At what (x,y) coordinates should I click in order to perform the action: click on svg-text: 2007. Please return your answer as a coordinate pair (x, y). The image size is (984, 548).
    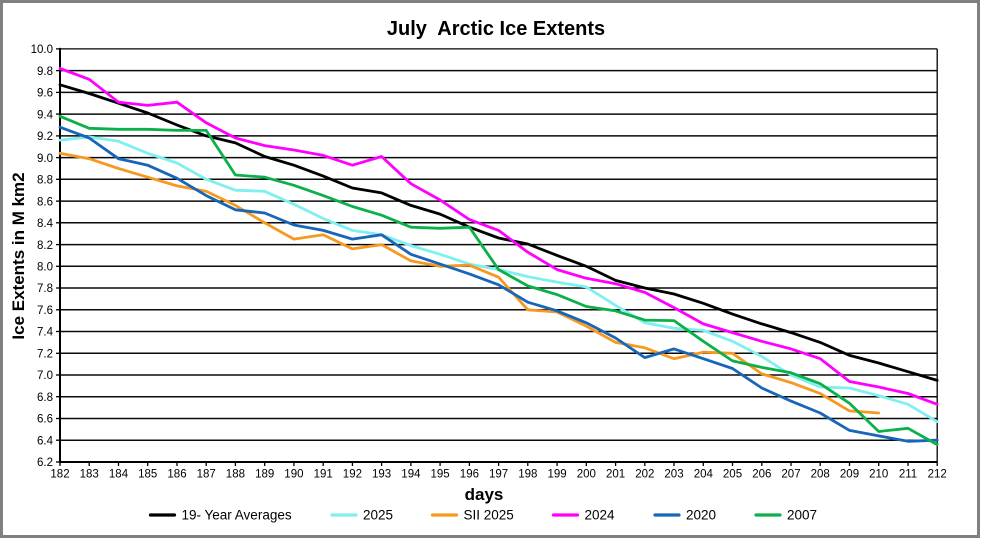
    Looking at the image, I should click on (802, 515).